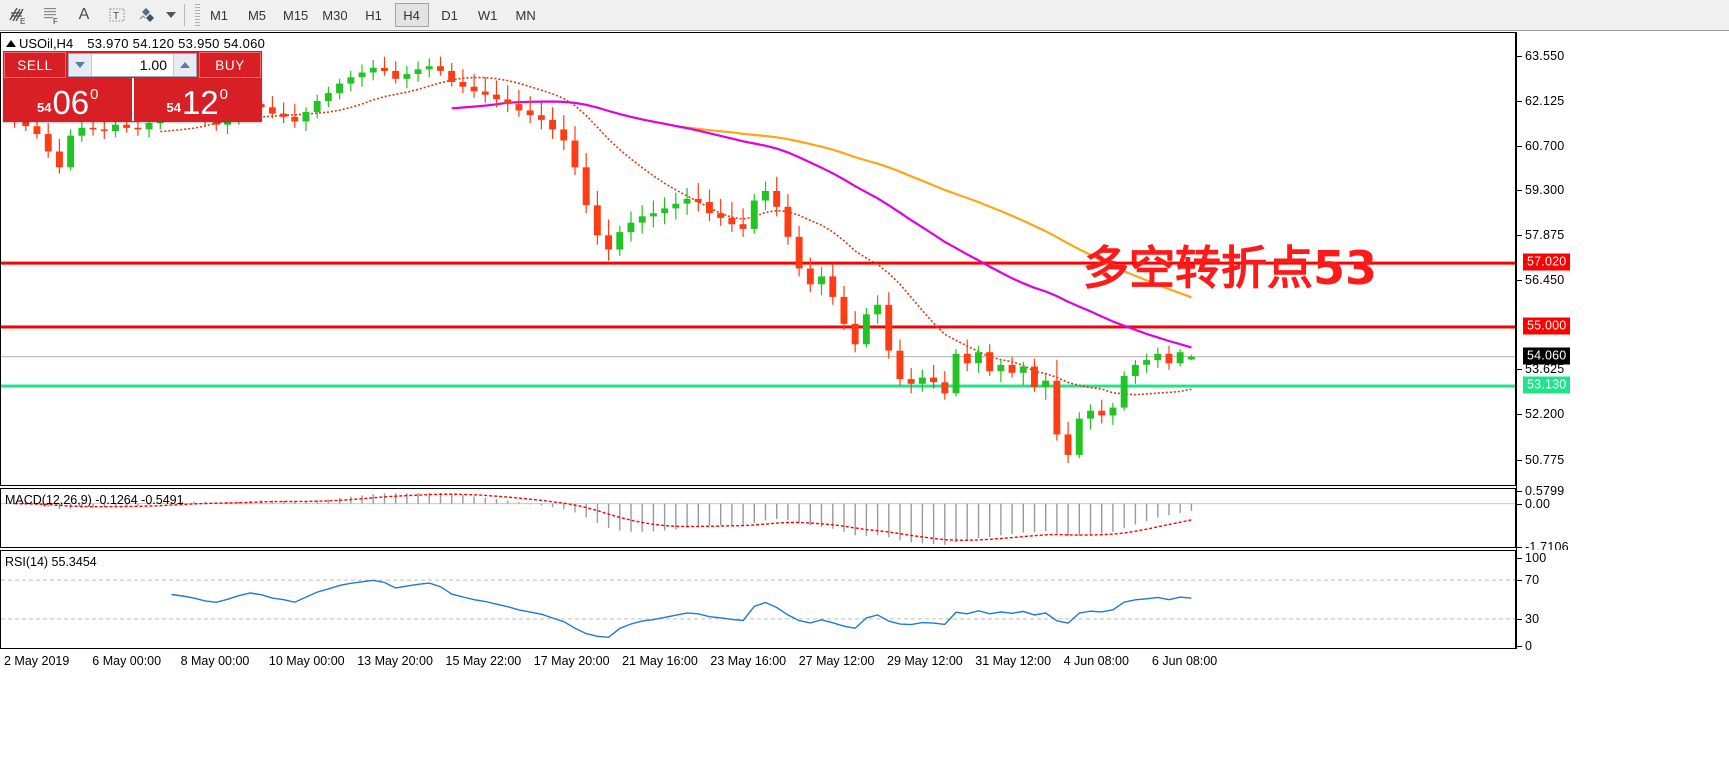 This screenshot has width=1729, height=757. Describe the element at coordinates (184, 65) in the screenshot. I see `volume-increment-button` at that location.